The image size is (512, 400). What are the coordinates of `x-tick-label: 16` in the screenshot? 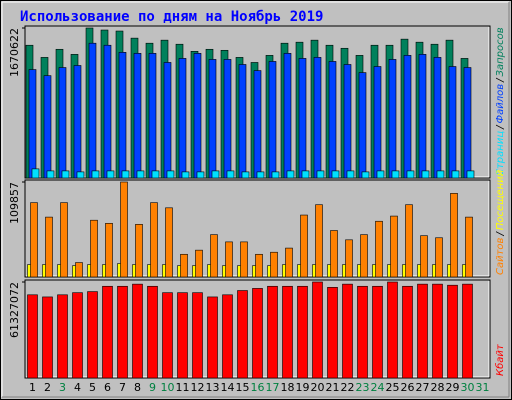 It's located at (258, 387).